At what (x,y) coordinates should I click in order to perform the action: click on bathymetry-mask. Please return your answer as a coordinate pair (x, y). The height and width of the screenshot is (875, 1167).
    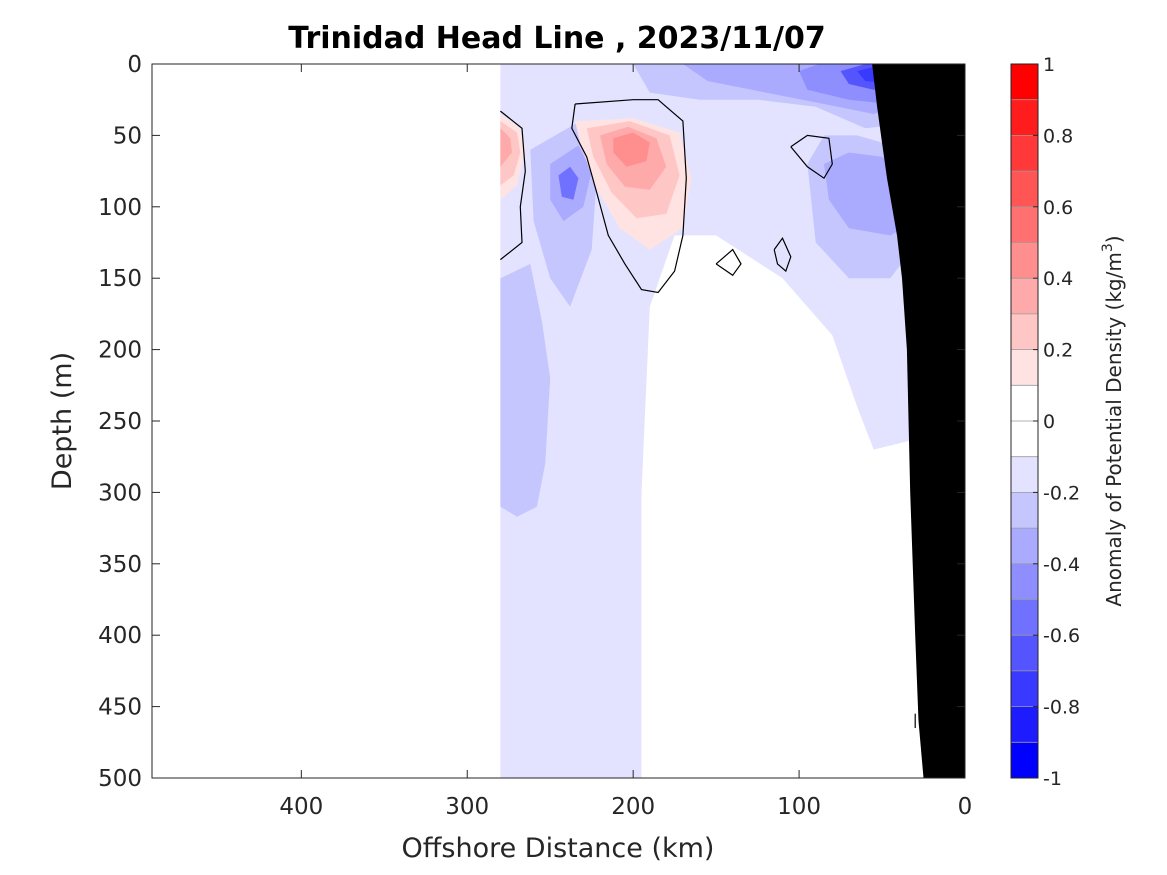
    Looking at the image, I should click on (918, 421).